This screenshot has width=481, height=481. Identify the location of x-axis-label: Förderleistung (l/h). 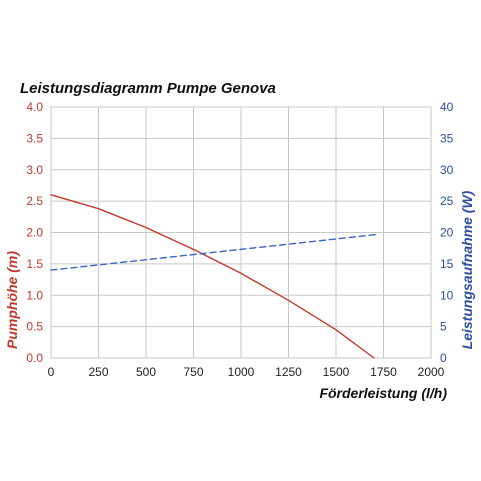
(383, 393).